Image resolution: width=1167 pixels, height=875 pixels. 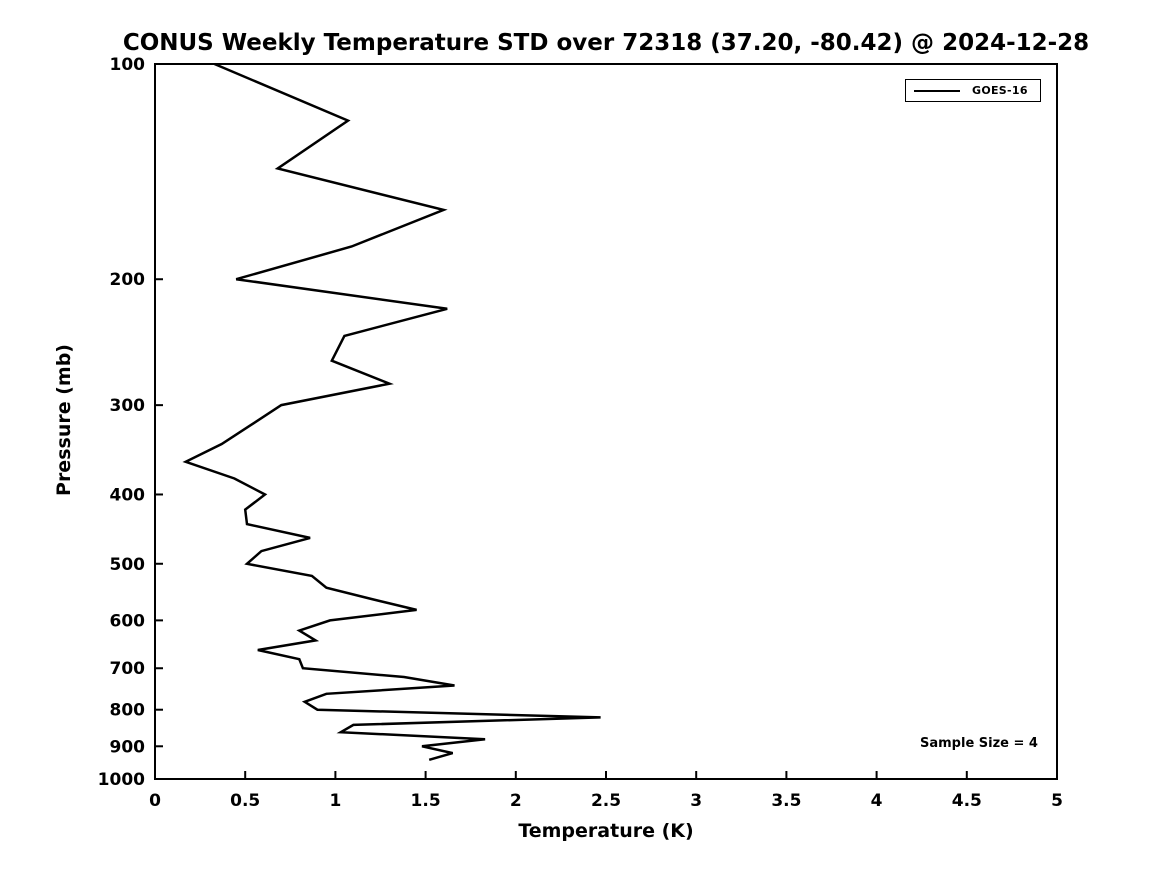 What do you see at coordinates (1000, 90) in the screenshot?
I see `legend-label: GOES-16` at bounding box center [1000, 90].